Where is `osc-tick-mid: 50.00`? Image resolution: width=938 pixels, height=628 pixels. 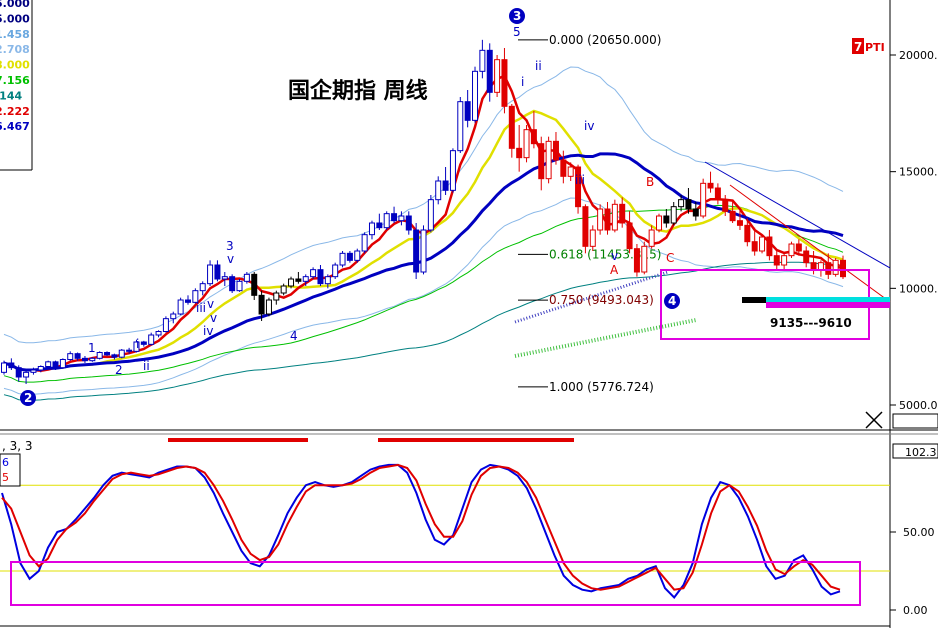 osc-tick-mid: 50.00 is located at coordinates (919, 532).